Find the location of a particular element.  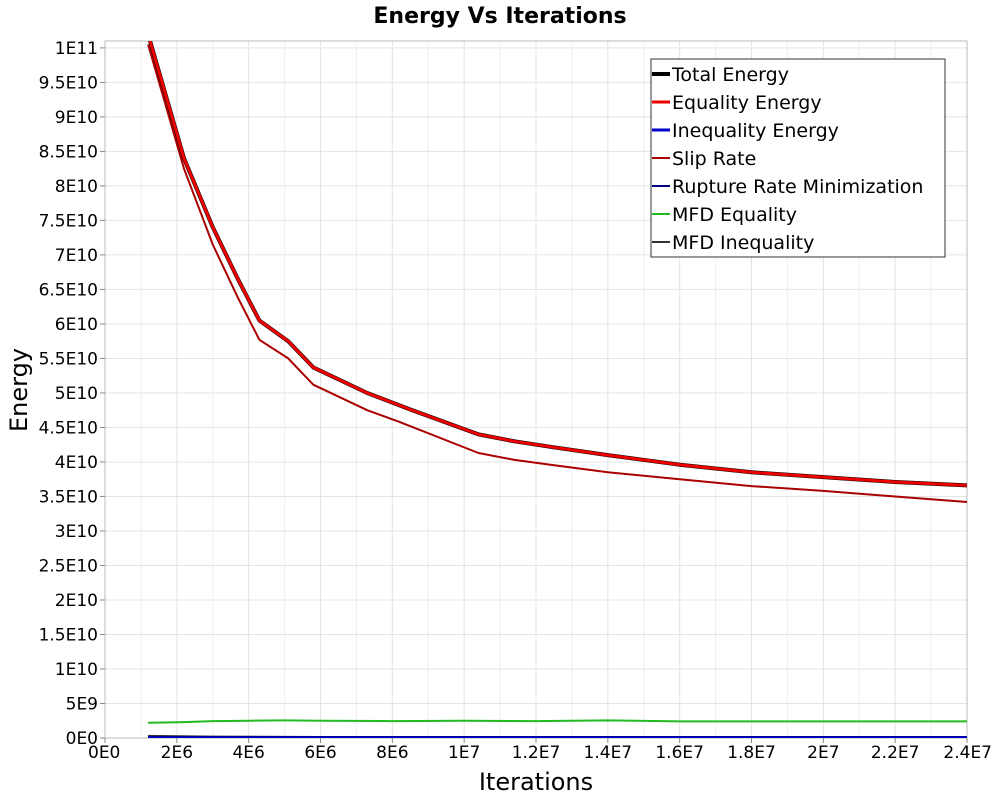

x-tick-label: 2E7 is located at coordinates (823, 753).